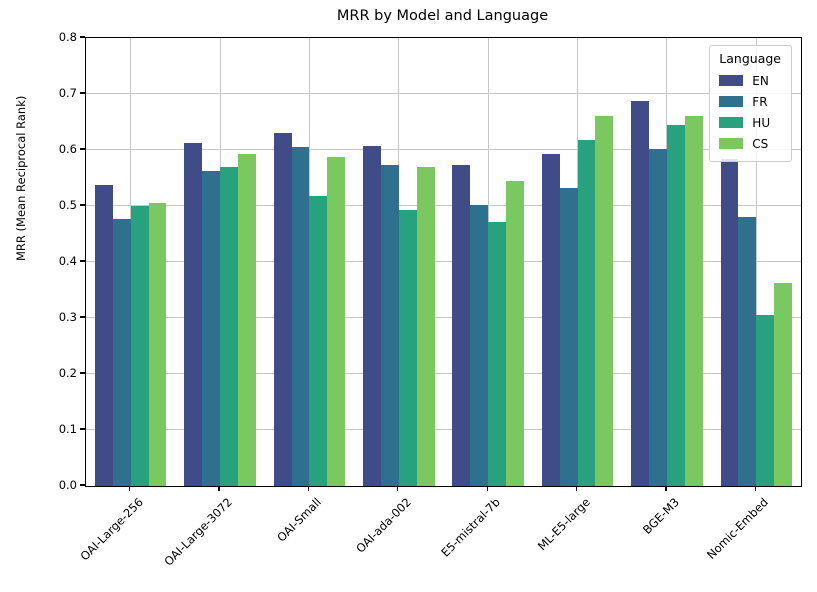 This screenshot has height=592, width=817. I want to click on bar-HU-OAI-Small, so click(318, 341).